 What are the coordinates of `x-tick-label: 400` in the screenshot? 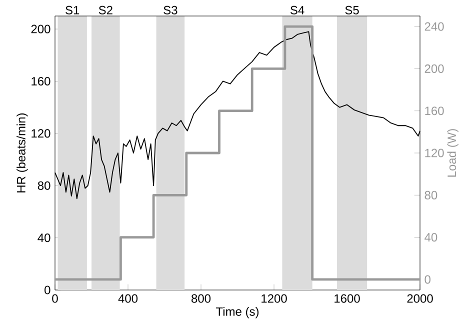 It's located at (128, 298).